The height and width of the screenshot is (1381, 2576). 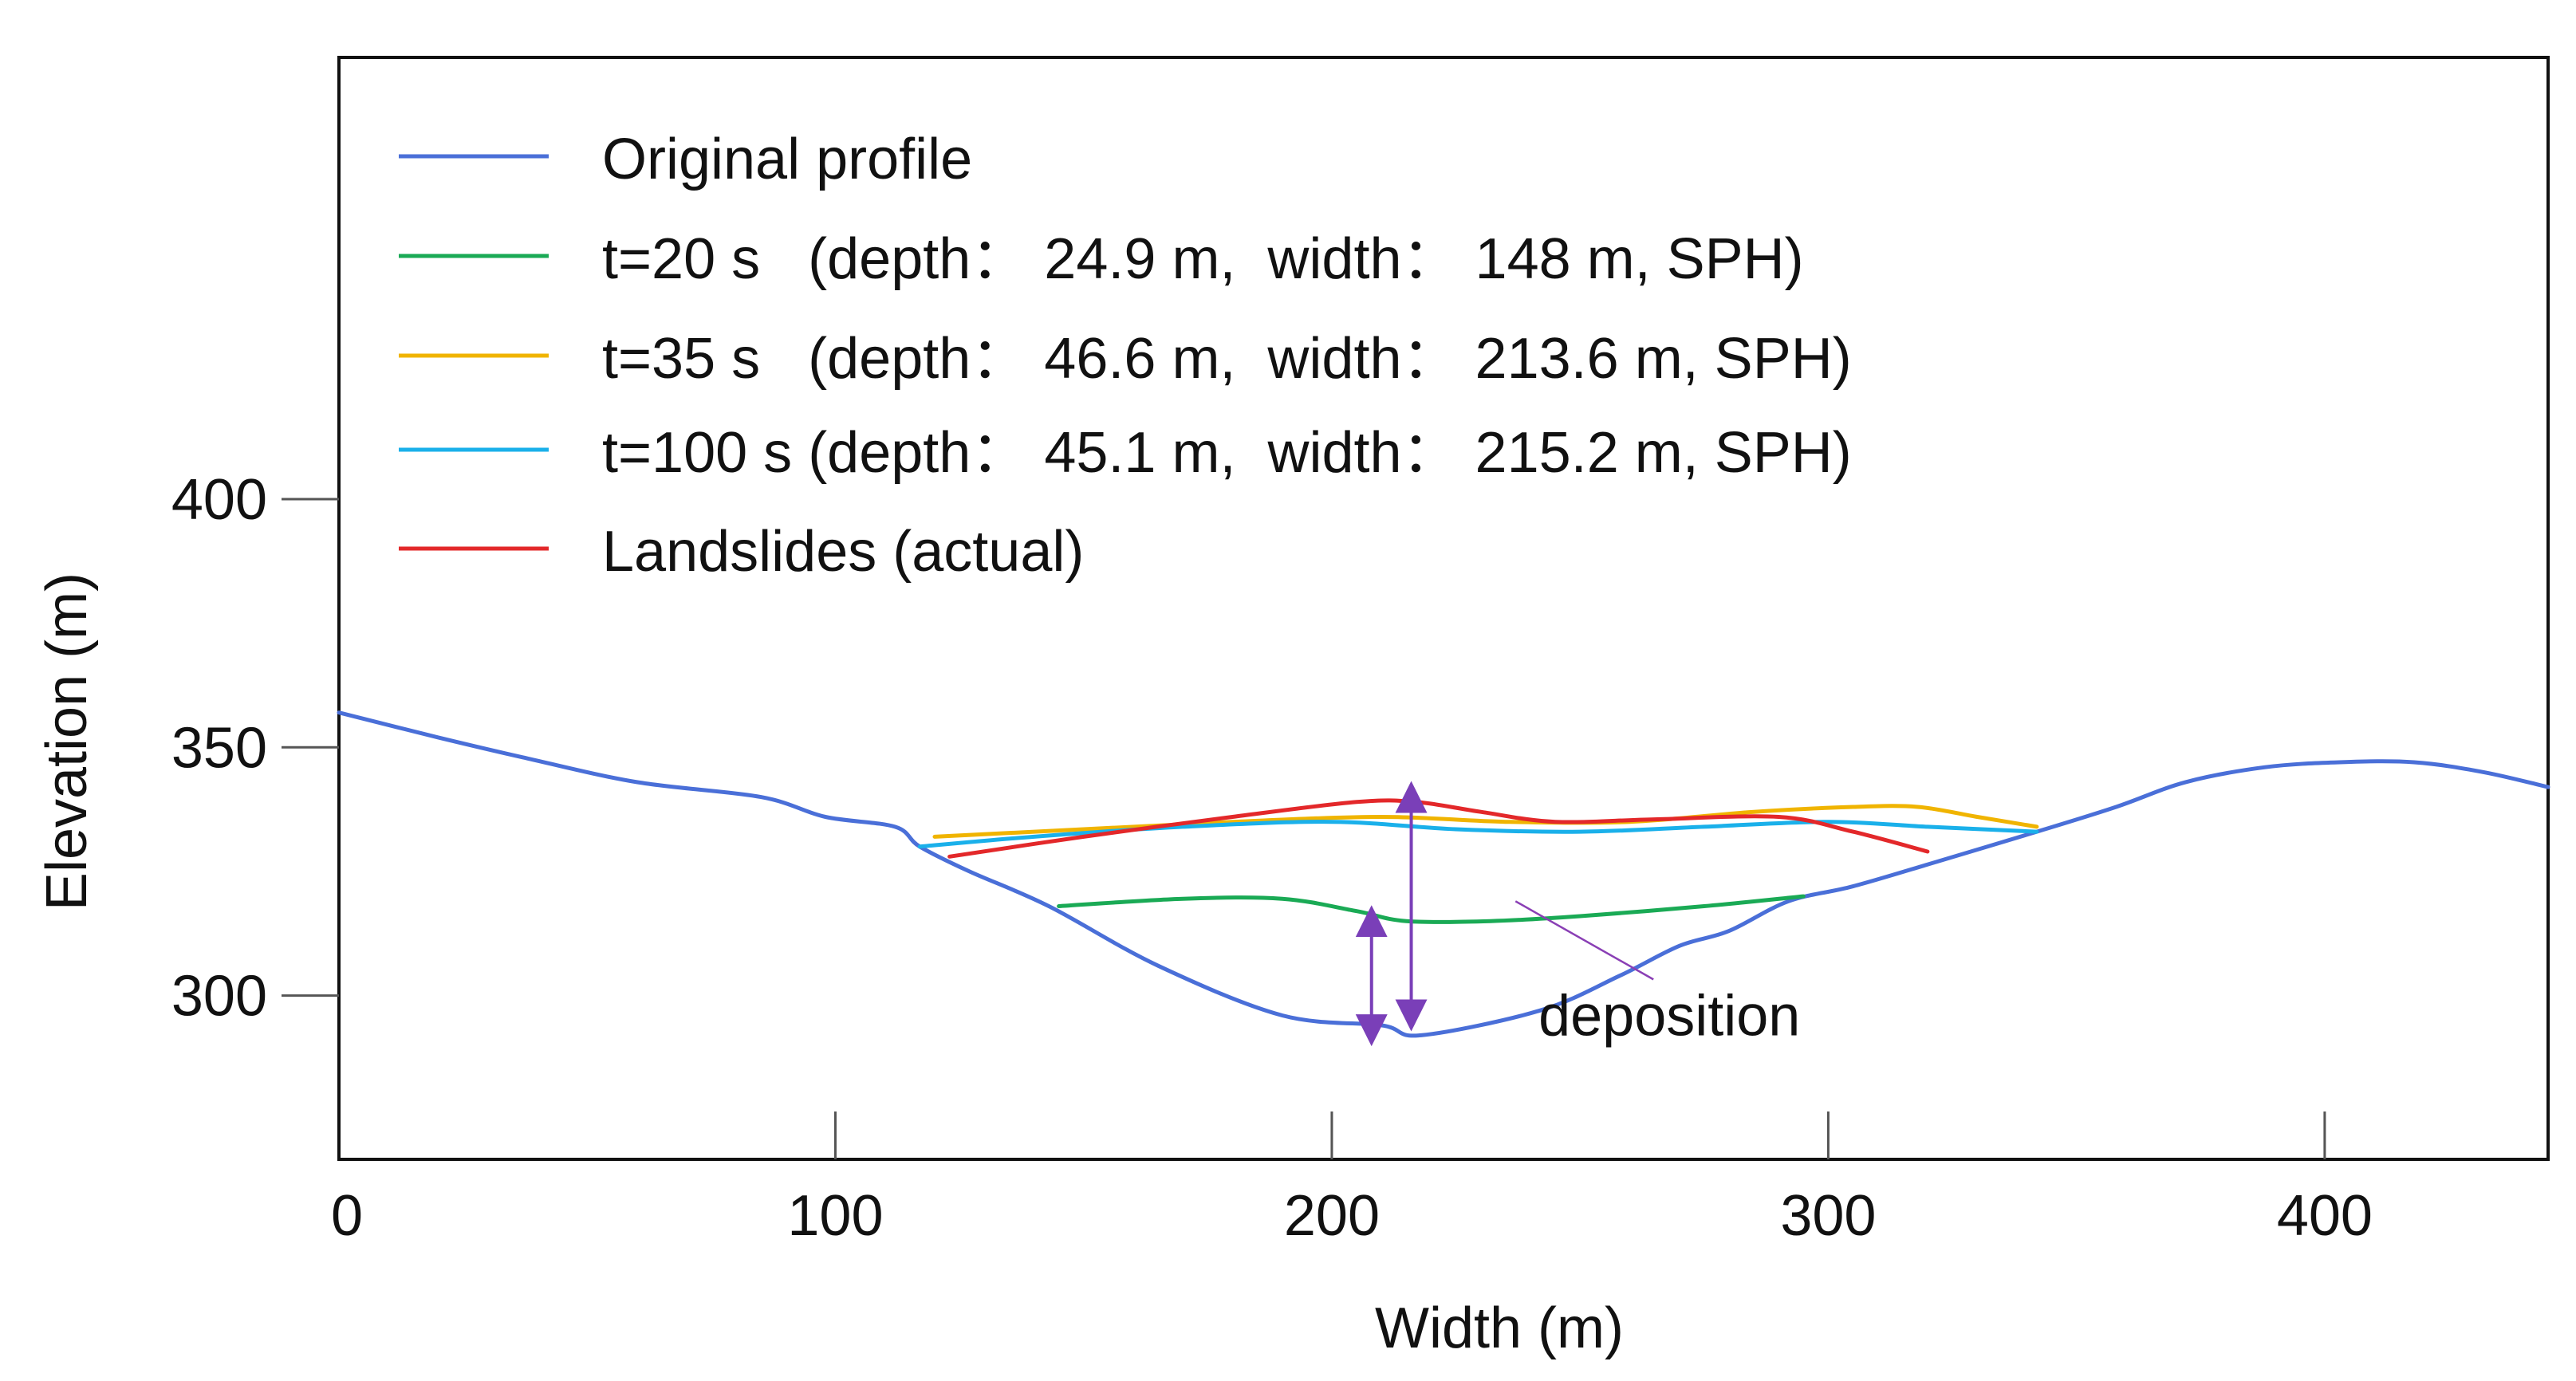 I want to click on y-axis-title: Elevation (m), so click(x=67, y=742).